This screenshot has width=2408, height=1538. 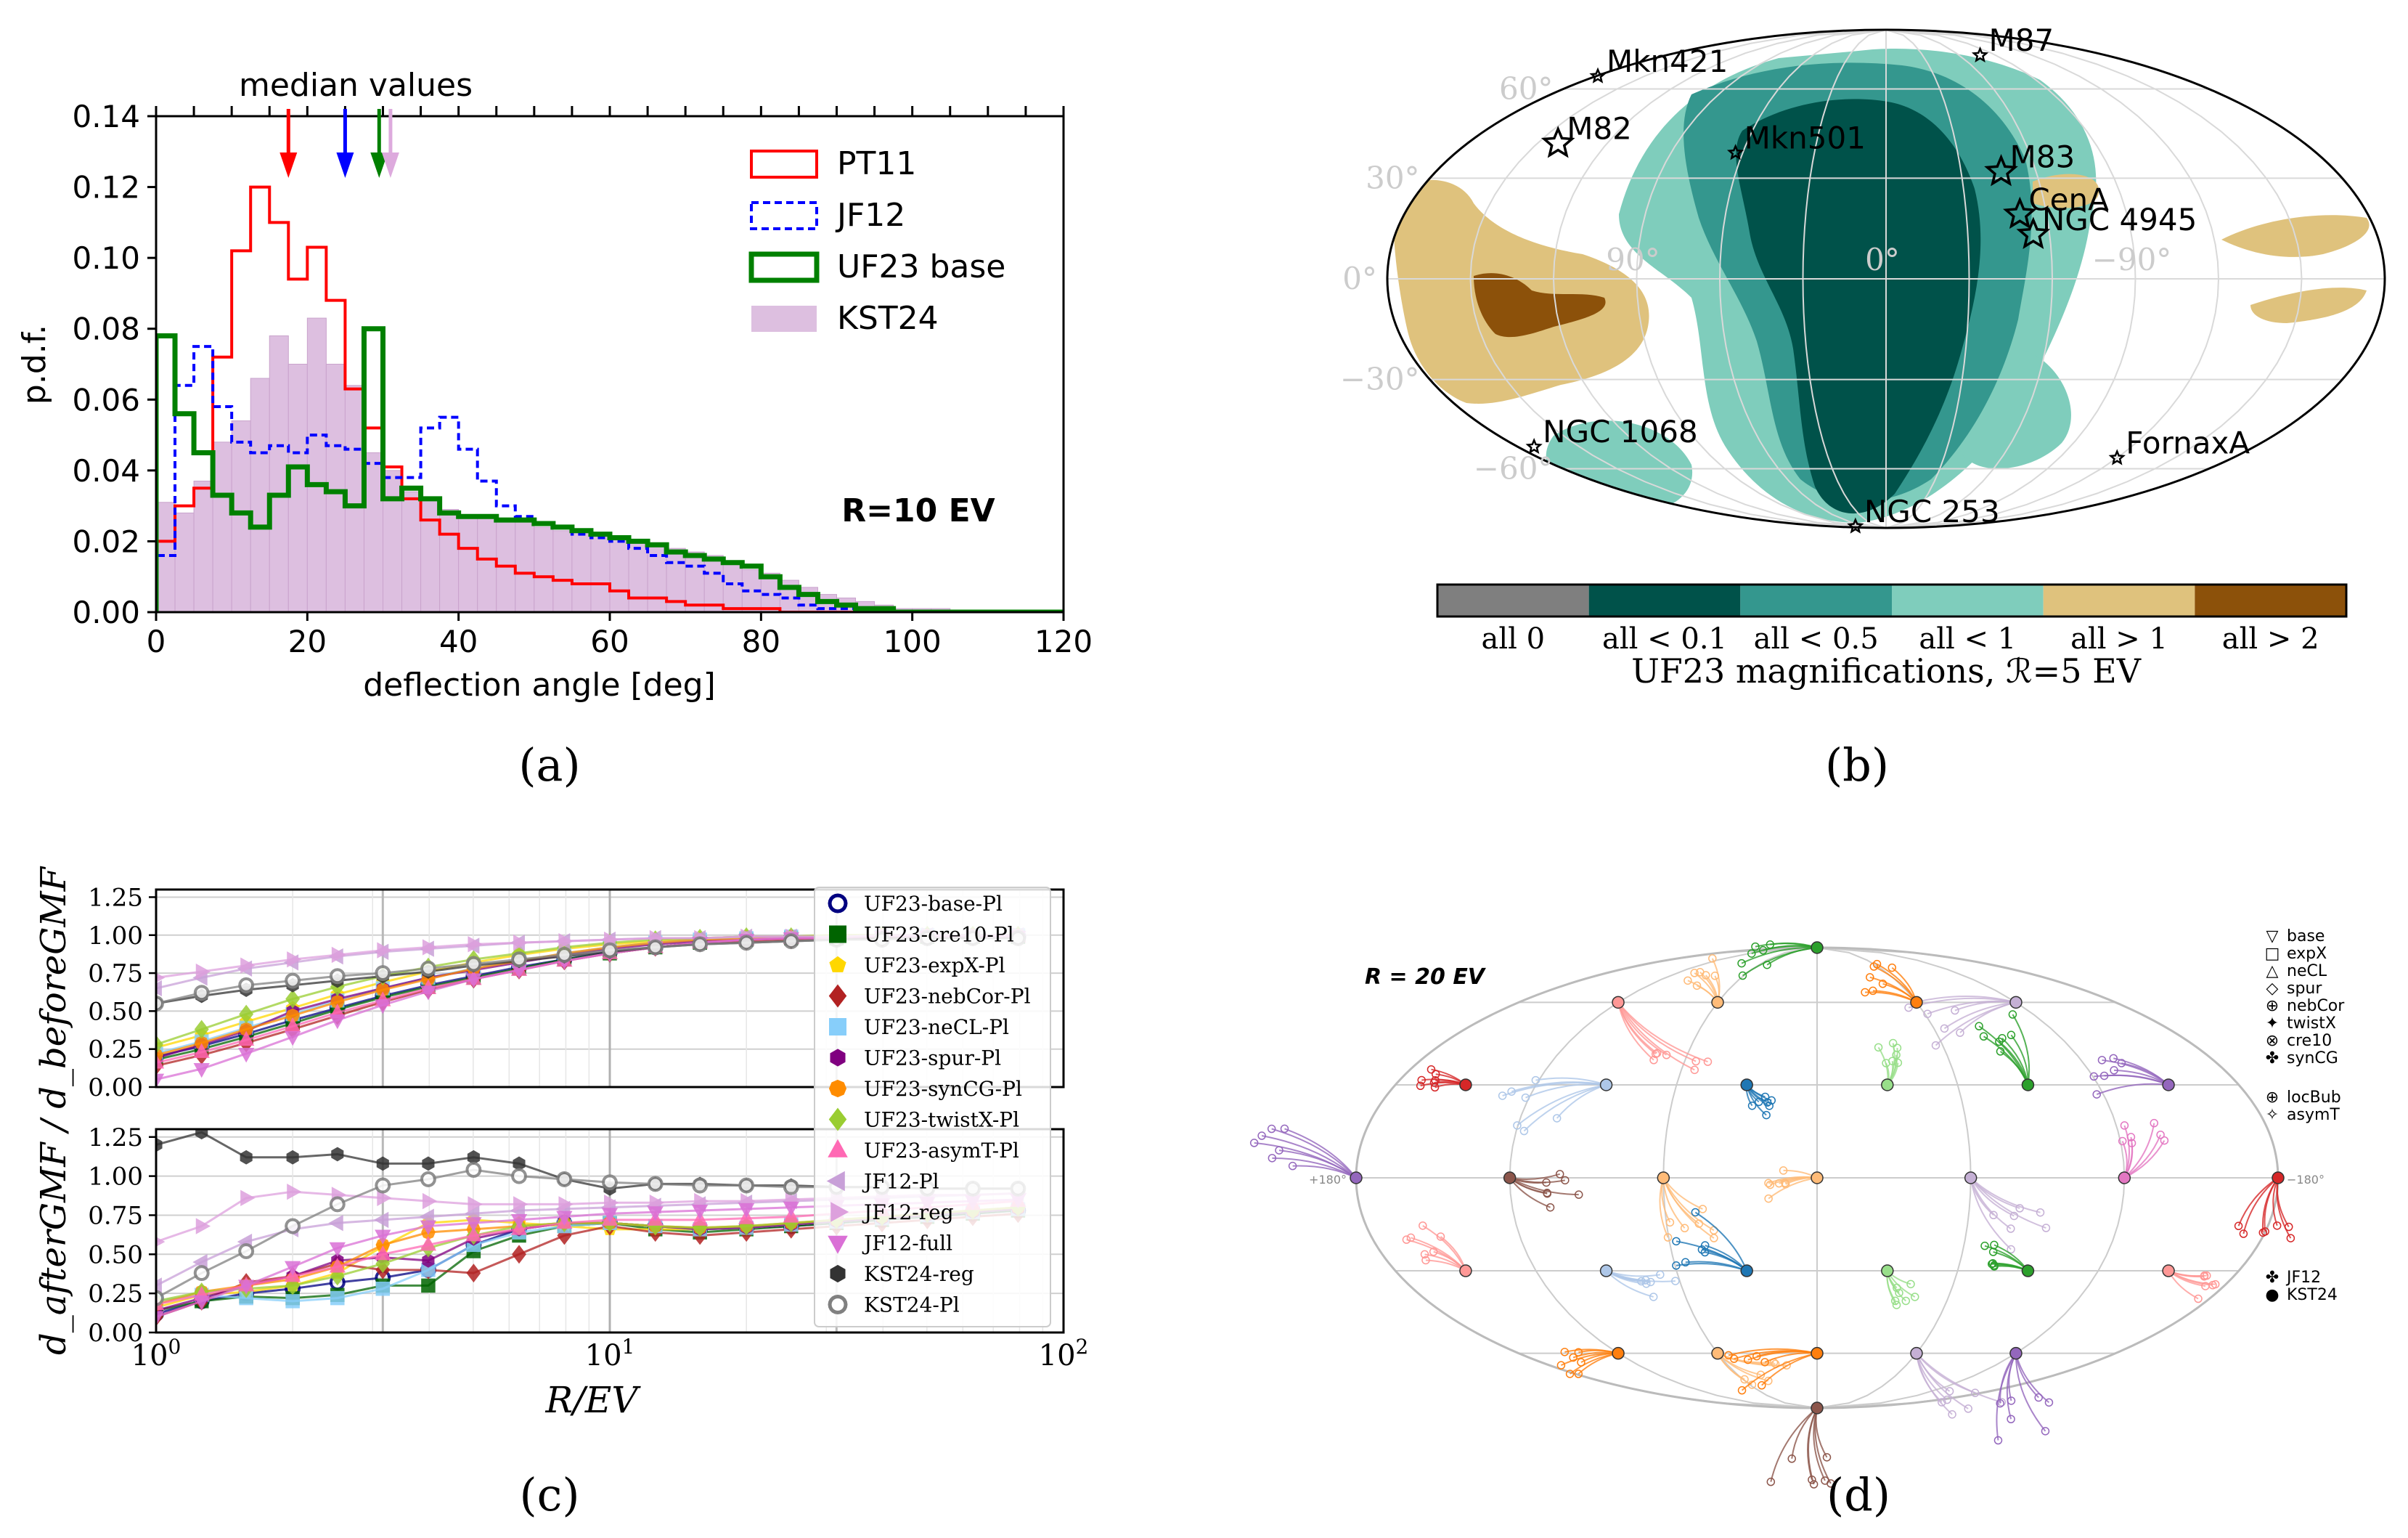 I want to click on series-jf12-pl-bottom-point, so click(x=159, y=1285).